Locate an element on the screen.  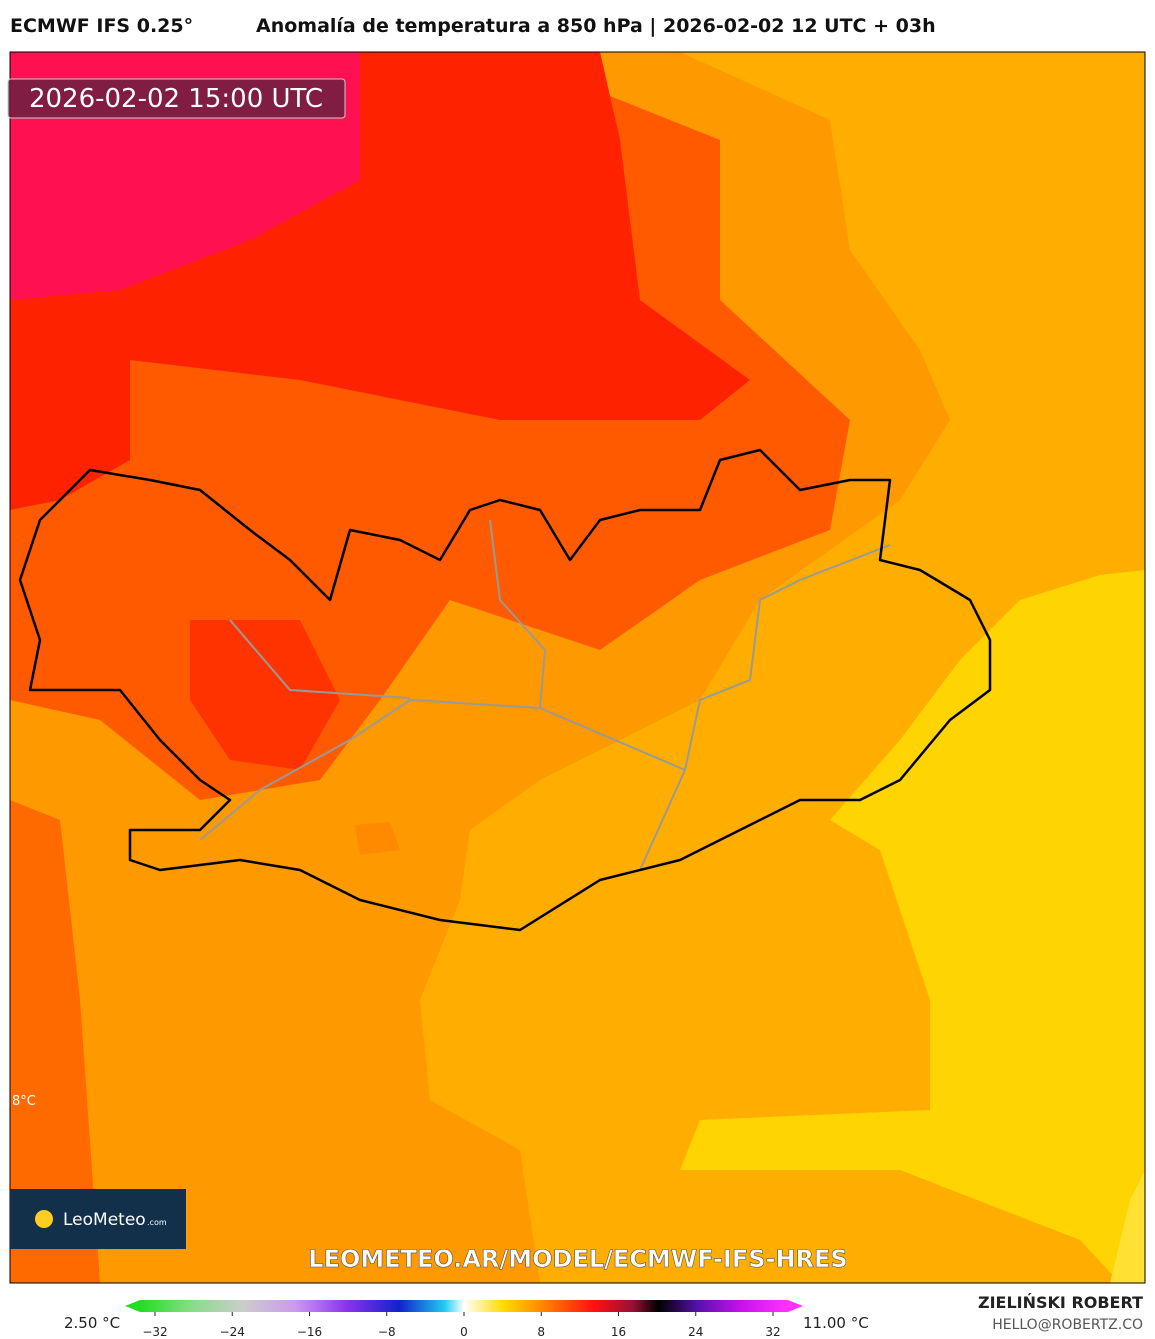
email: HELLO@ROBERTZ.CO is located at coordinates (1067, 1325).